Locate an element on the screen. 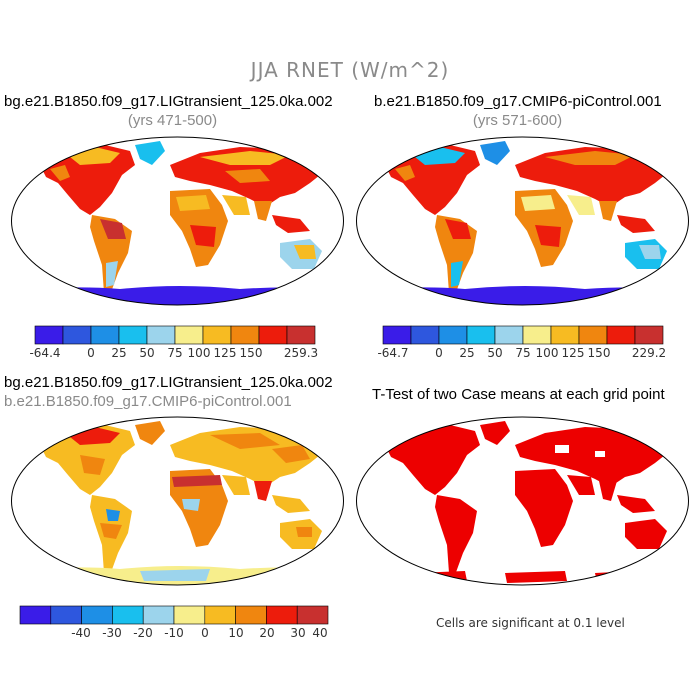 This screenshot has height=700, width=700. cb2-tick-label: 75 is located at coordinates (523, 353).